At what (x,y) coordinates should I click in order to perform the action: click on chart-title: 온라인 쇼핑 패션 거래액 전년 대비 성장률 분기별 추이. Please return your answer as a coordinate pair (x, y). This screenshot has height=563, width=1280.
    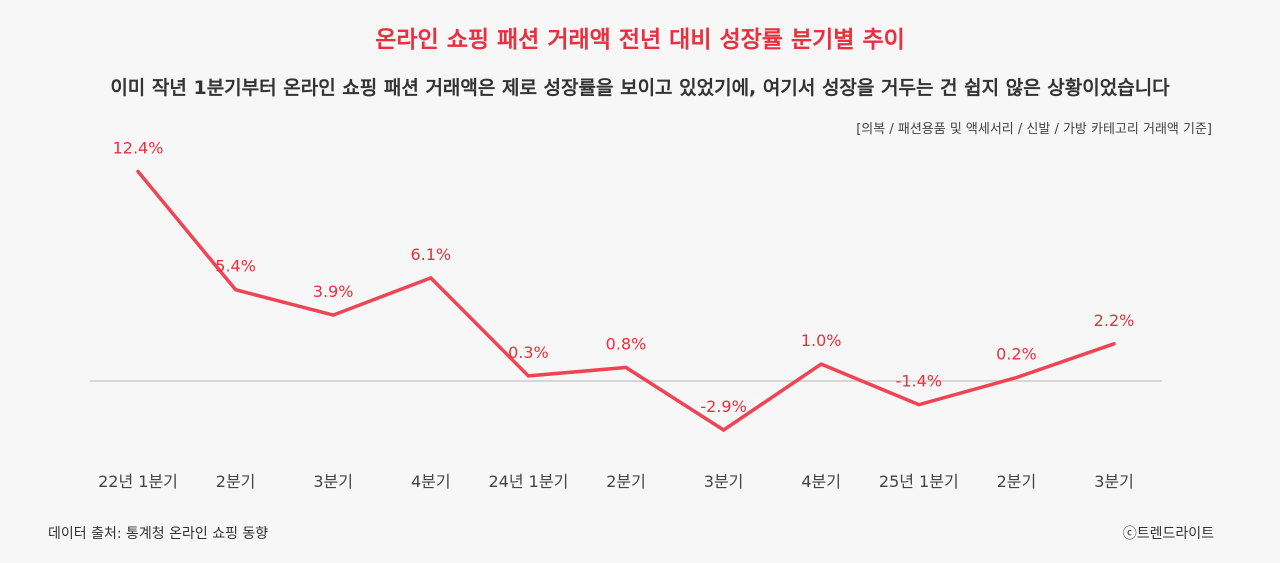
    Looking at the image, I should click on (640, 40).